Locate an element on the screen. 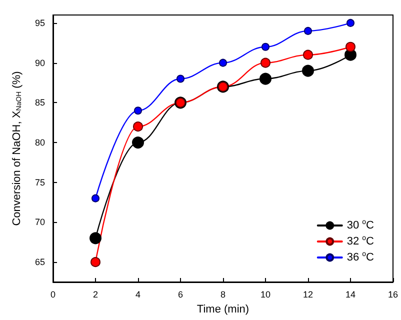  x-tick-label: 4 is located at coordinates (138, 295).